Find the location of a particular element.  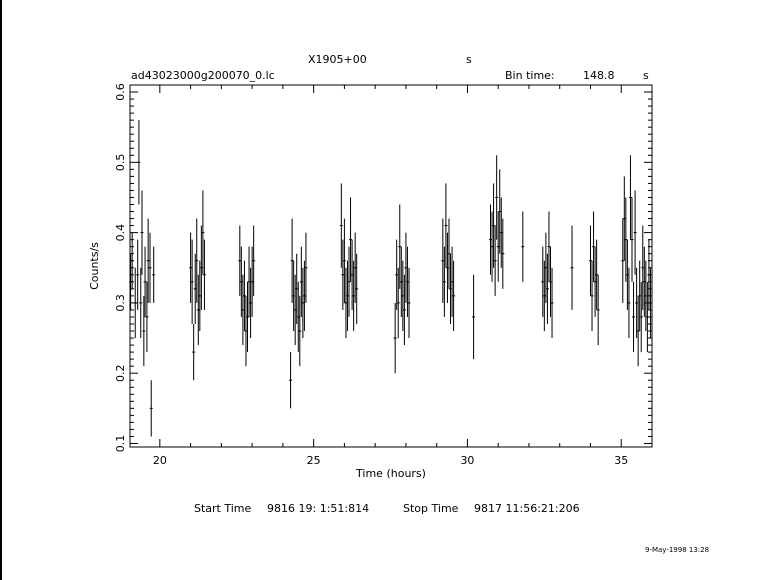

stop-time-value: 9817 11:56:21:206 is located at coordinates (527, 508).